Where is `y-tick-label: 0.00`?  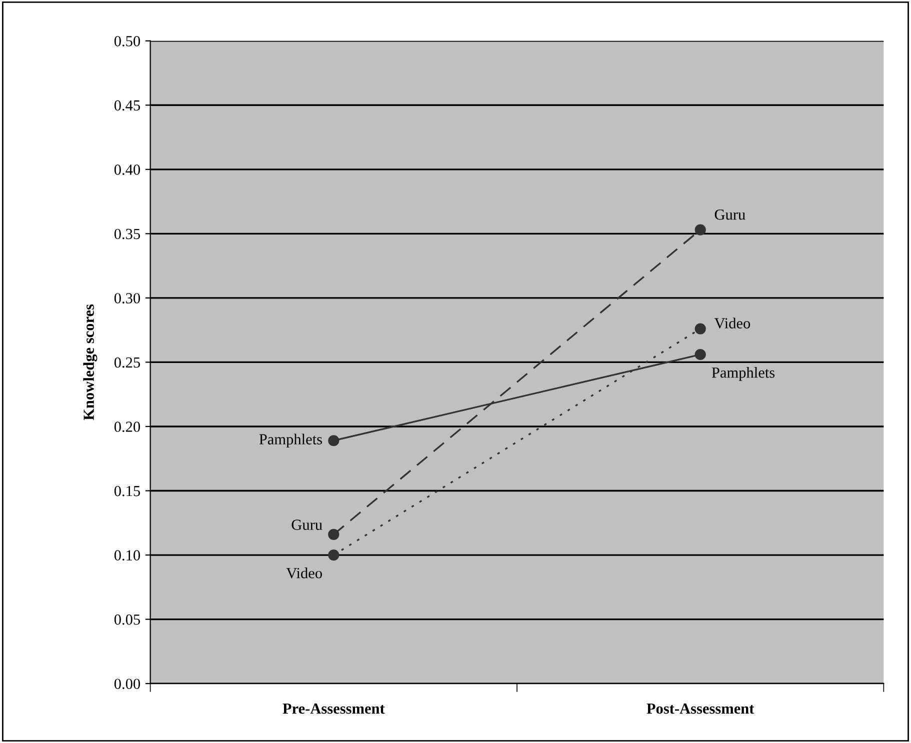 y-tick-label: 0.00 is located at coordinates (127, 684).